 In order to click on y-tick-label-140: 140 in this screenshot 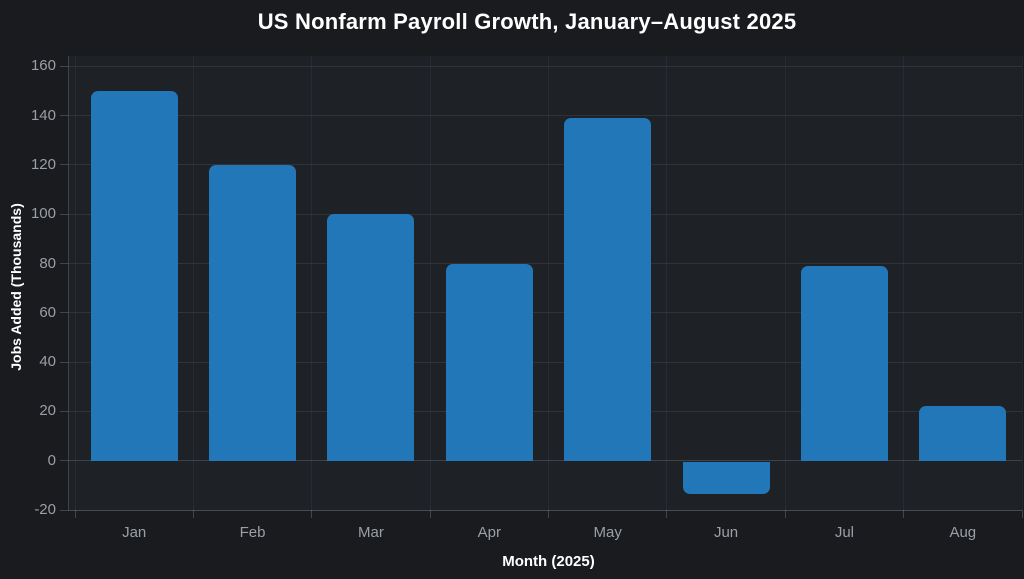, I will do `click(43, 115)`.